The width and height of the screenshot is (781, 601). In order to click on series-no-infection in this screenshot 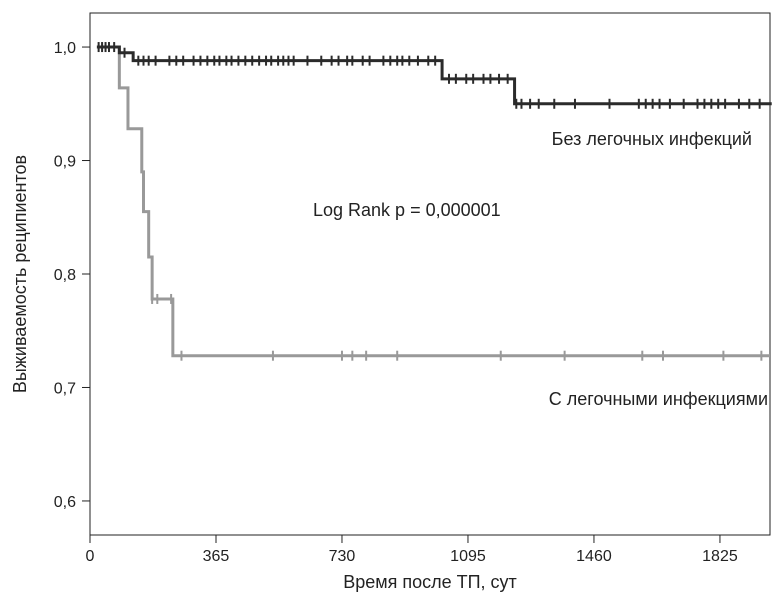, I will do `click(434, 75)`.